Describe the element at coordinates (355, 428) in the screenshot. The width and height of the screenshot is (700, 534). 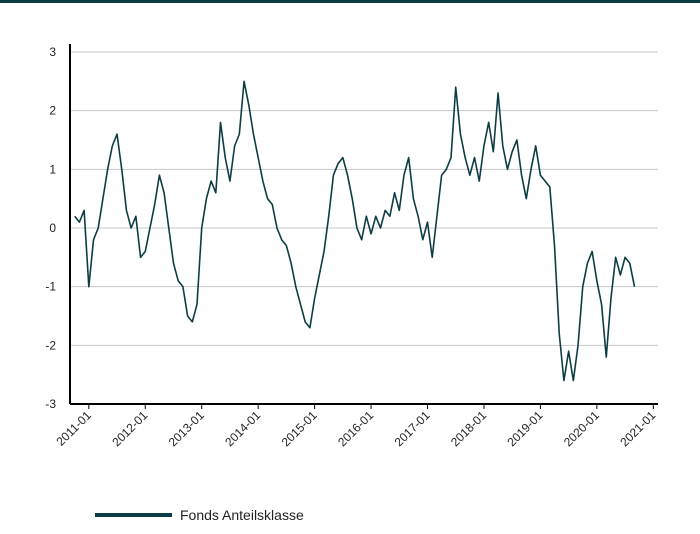
I see `x-tick-label: 2016-01` at that location.